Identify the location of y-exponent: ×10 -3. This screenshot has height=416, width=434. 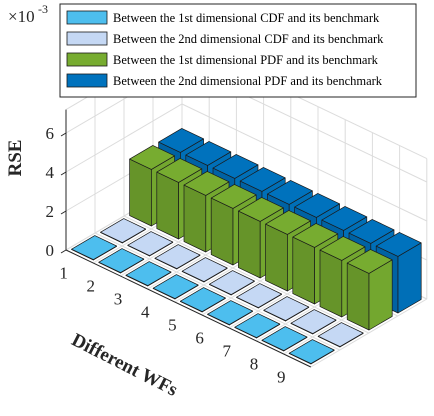
(28, 14).